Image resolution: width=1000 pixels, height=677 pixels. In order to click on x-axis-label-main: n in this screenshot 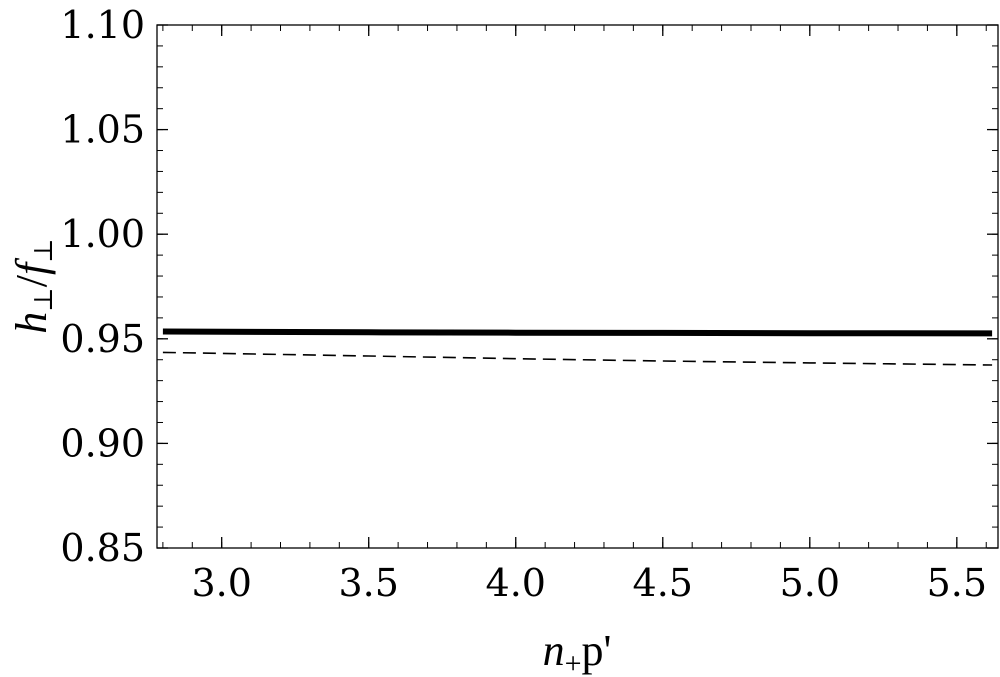, I will do `click(554, 650)`.